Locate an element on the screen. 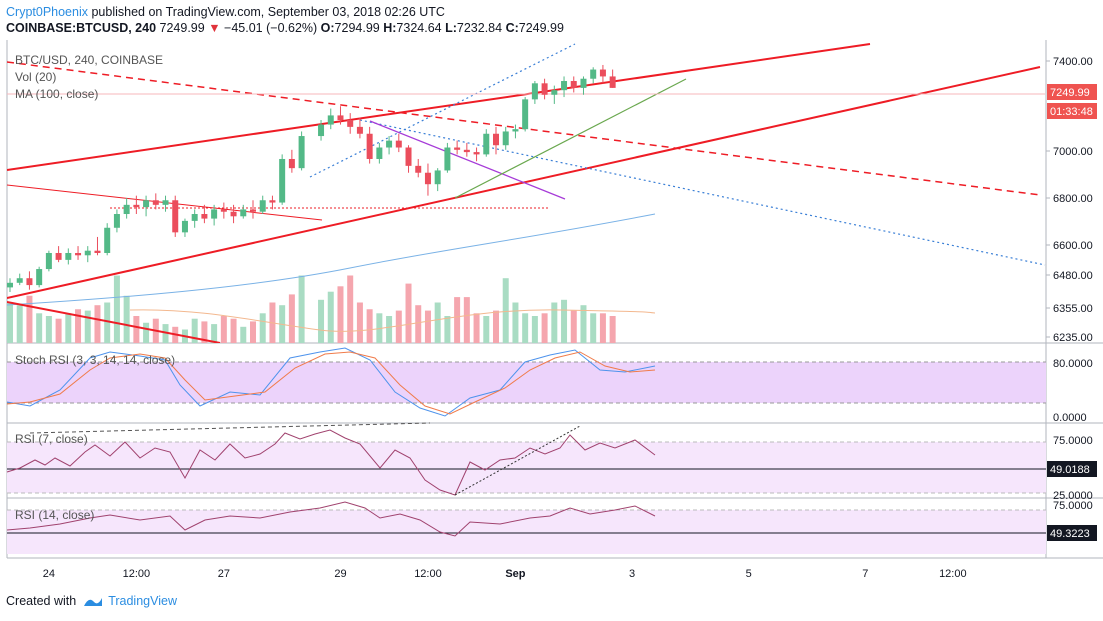 The image size is (1103, 621). price-tick-label: 6480.00 is located at coordinates (1073, 276).